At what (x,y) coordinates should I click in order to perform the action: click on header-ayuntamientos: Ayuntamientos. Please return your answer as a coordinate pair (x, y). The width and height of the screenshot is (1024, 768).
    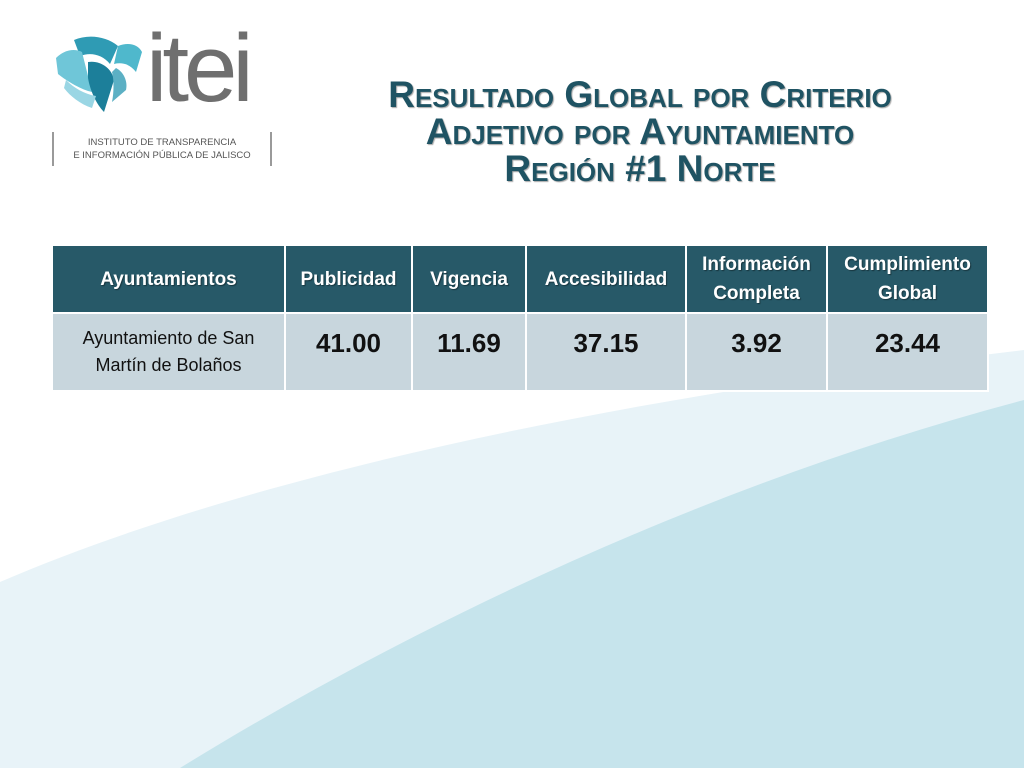
    Looking at the image, I should click on (168, 279).